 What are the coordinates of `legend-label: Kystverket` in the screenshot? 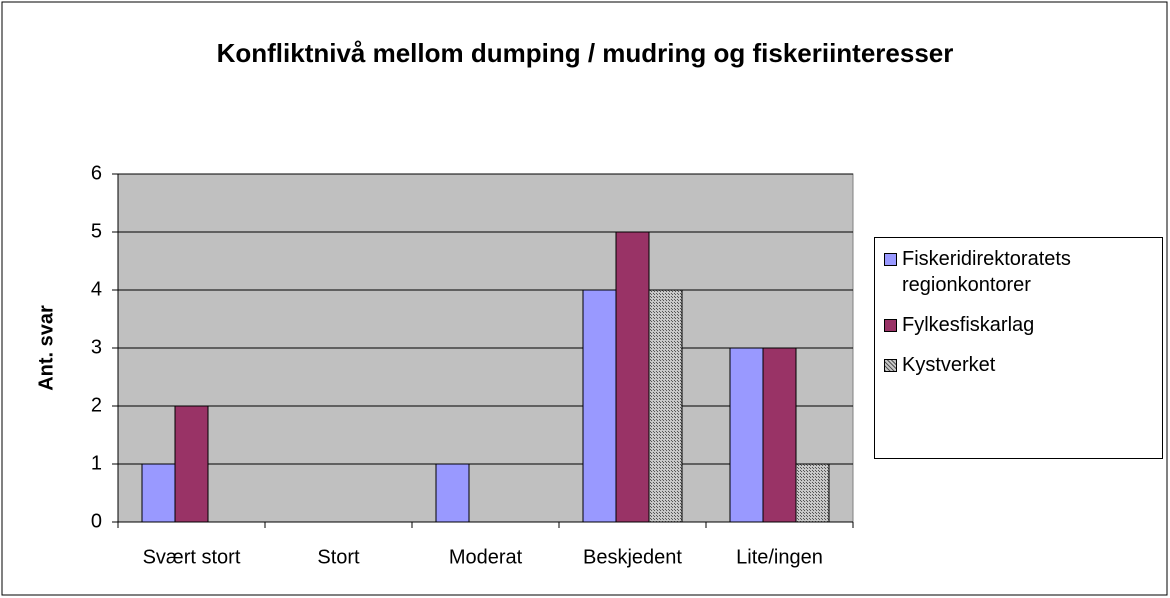 It's located at (949, 365).